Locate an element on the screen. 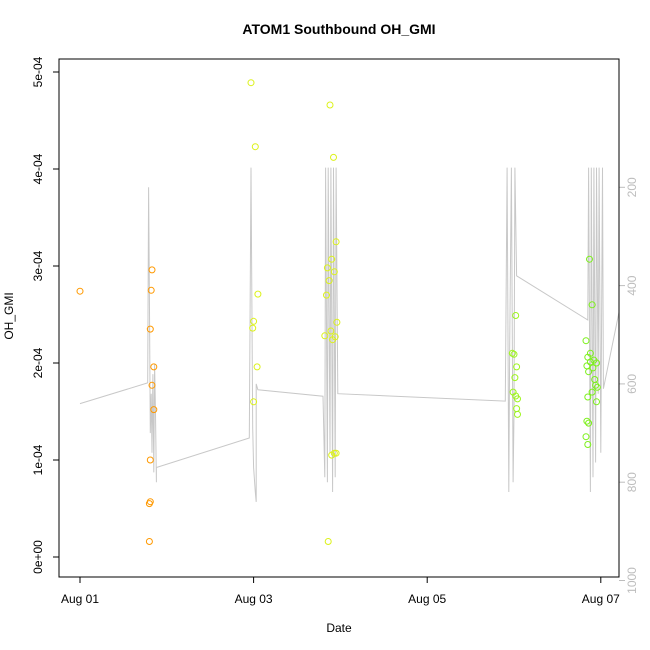 This screenshot has height=650, width=650. y-tick-label-4: 4e-04 is located at coordinates (38, 168).